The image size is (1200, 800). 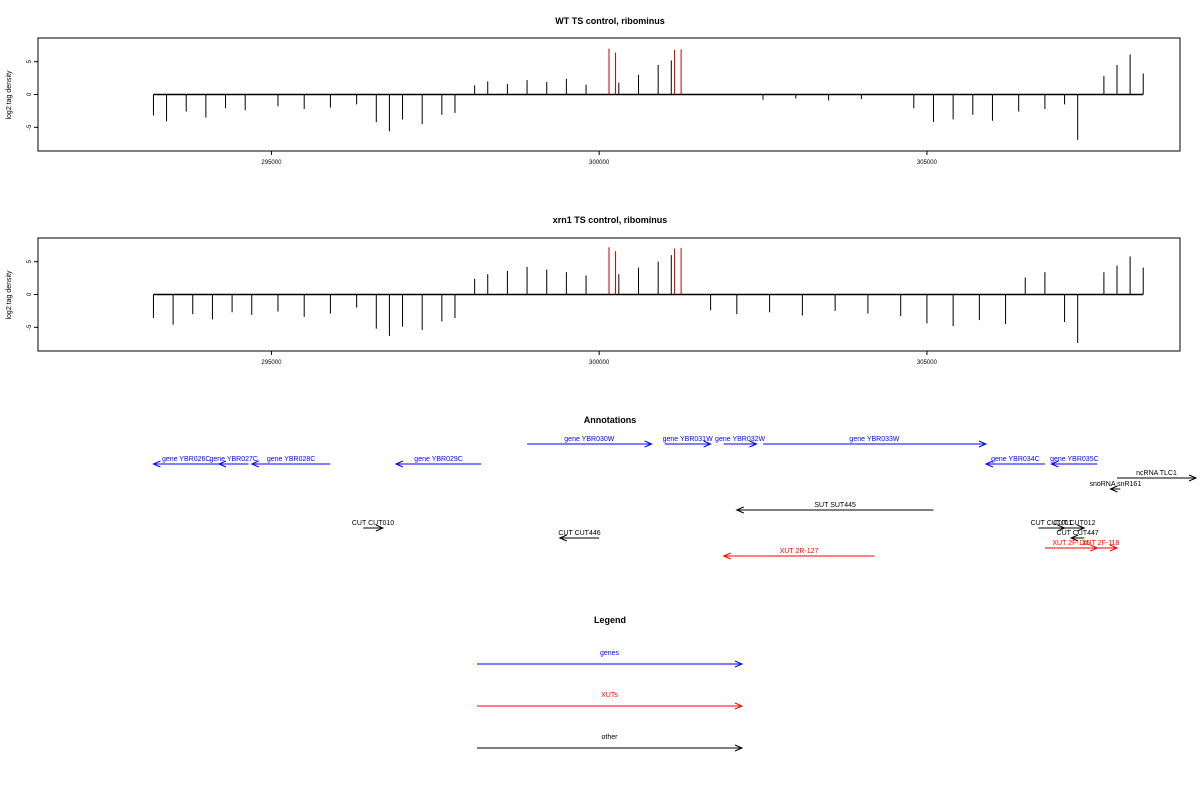 I want to click on feature-label: gene YBR033W, so click(x=874, y=439).